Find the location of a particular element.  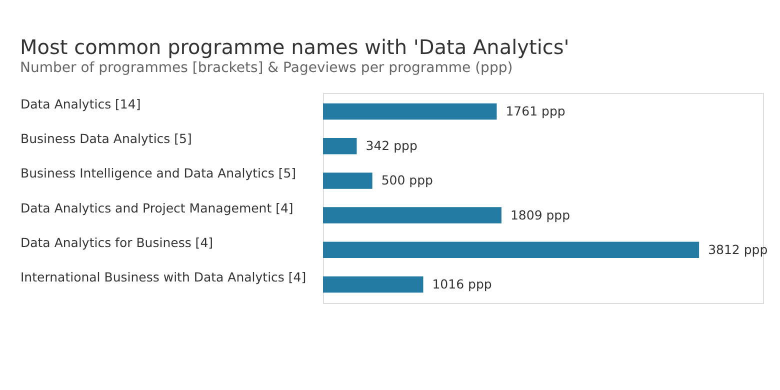

data-label: 3812 ppp is located at coordinates (738, 249).